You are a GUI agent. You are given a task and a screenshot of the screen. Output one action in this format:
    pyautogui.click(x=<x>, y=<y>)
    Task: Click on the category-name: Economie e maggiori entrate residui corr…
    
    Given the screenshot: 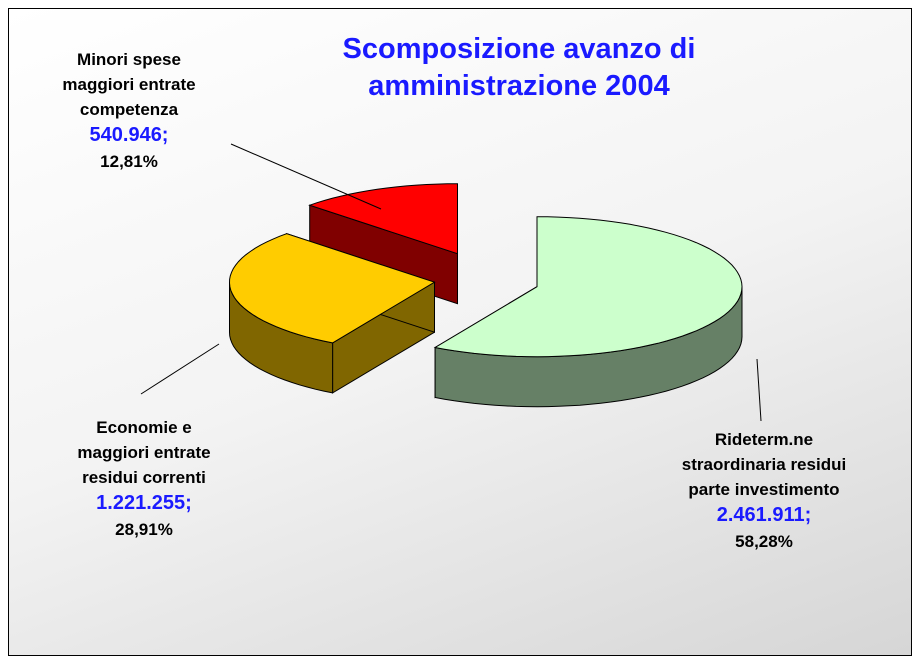 What is the action you would take?
    pyautogui.click(x=144, y=452)
    